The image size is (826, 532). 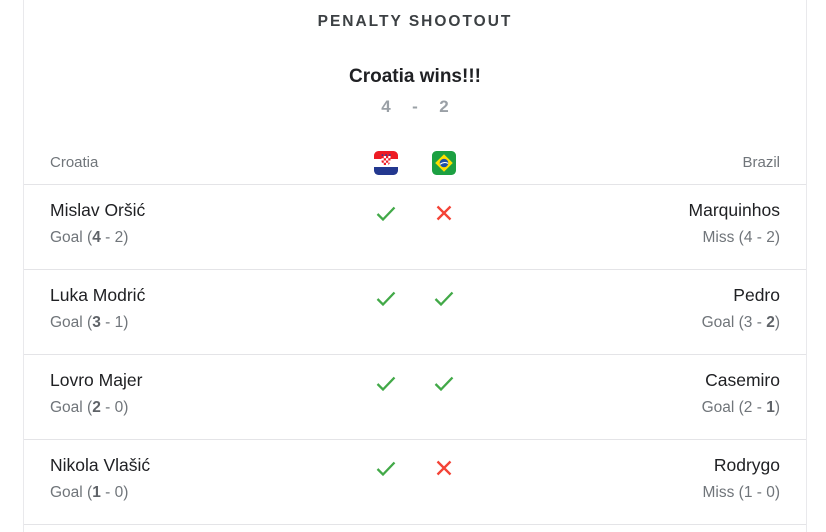 I want to click on away-shot-result: Miss (4 - 2), so click(x=741, y=237).